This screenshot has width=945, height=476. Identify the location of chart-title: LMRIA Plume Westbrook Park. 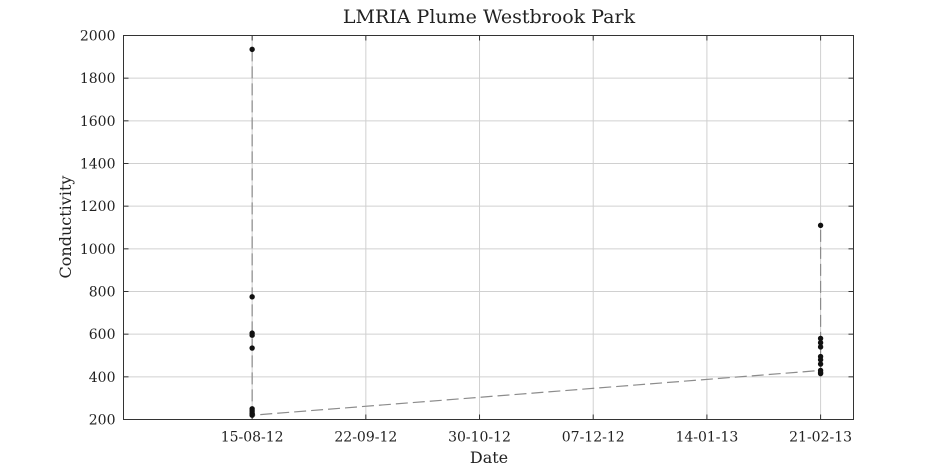
(489, 17).